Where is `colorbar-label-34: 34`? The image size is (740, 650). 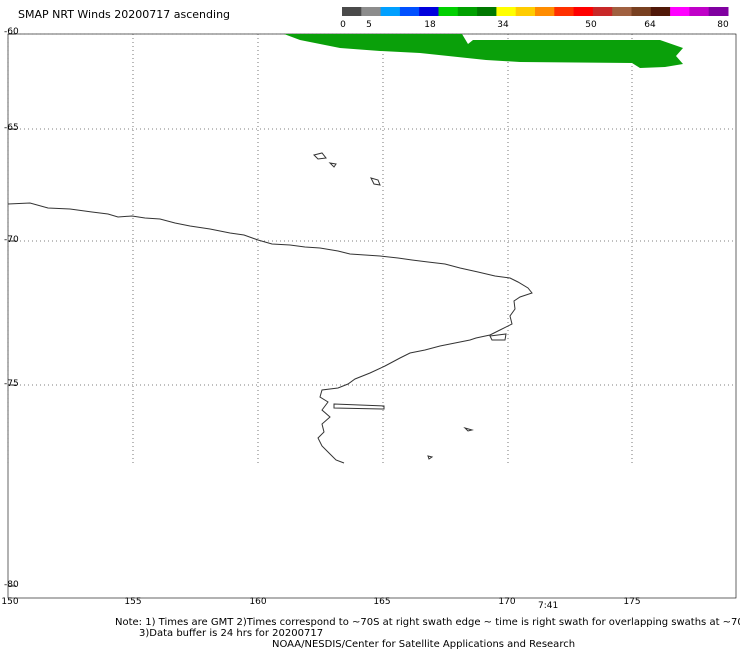
colorbar-label-34: 34 is located at coordinates (503, 25).